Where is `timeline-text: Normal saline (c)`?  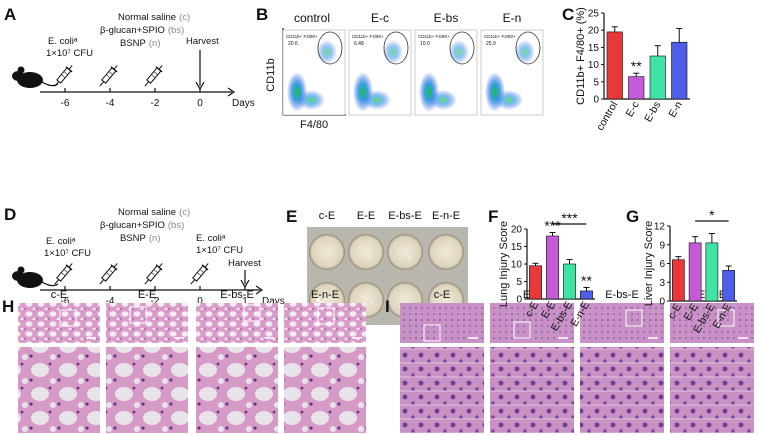
timeline-text: Normal saline (c) is located at coordinates (154, 212).